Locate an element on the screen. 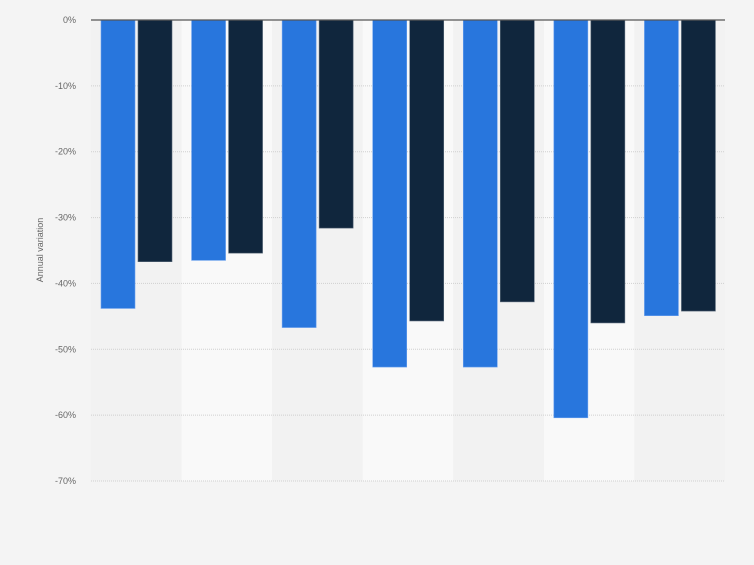  y-tick-label: -60% is located at coordinates (65, 415).